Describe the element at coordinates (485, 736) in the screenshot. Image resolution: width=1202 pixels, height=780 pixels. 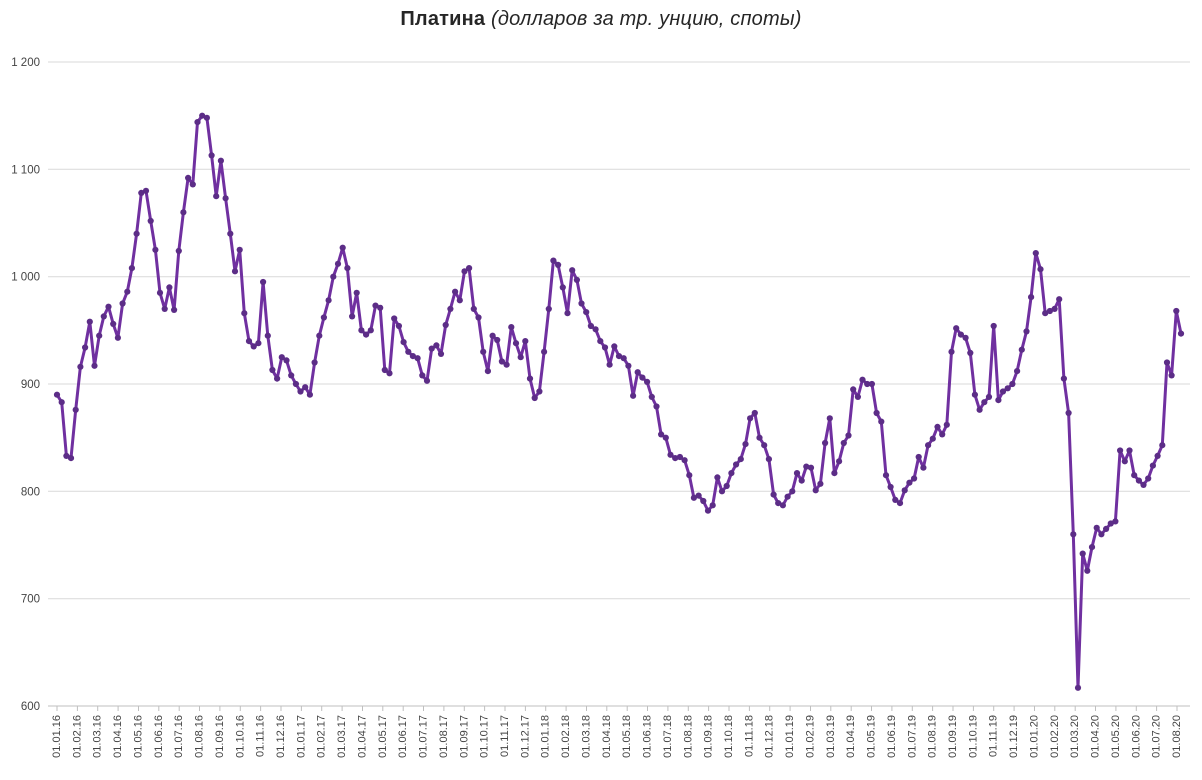
I see `x-axis-label-01.10.17: 01.10.17` at that location.